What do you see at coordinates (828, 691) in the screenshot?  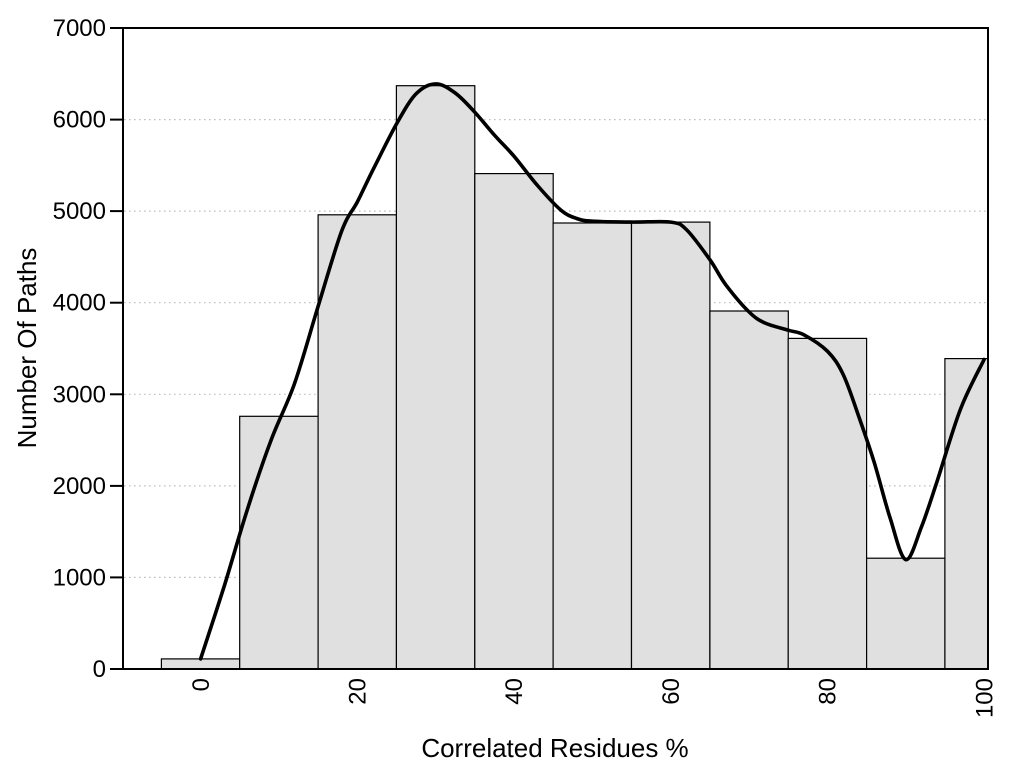 I see `x-tick-label-80: 80` at bounding box center [828, 691].